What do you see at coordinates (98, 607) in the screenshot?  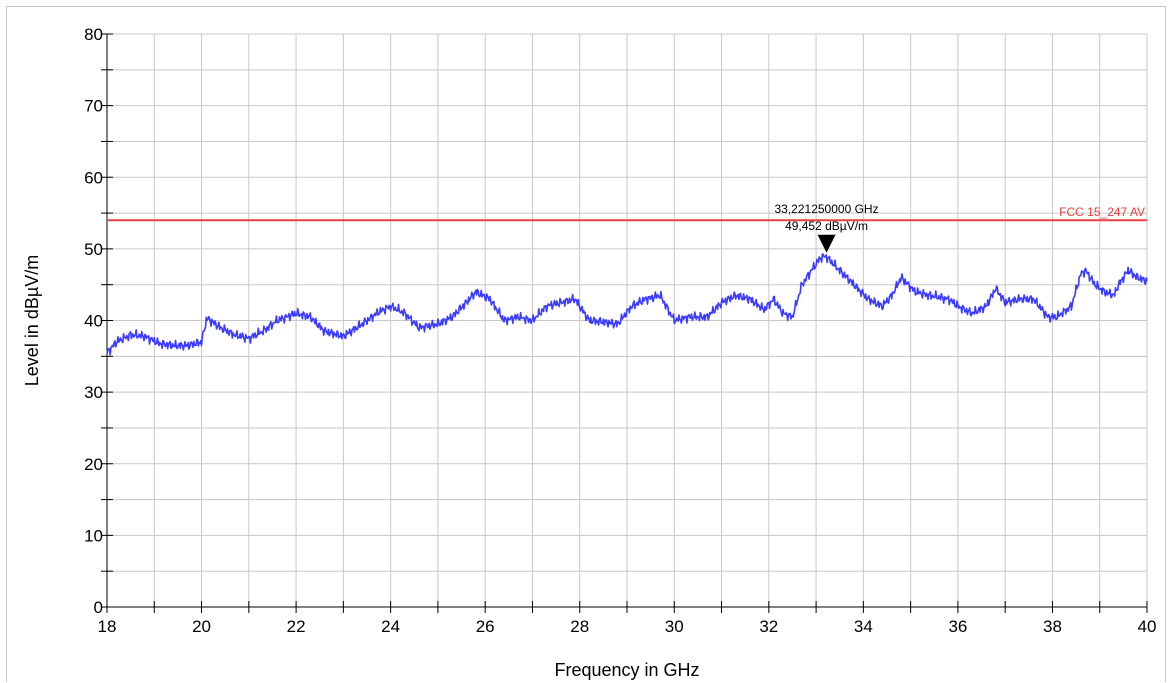 I see `y-tick-label: 0` at bounding box center [98, 607].